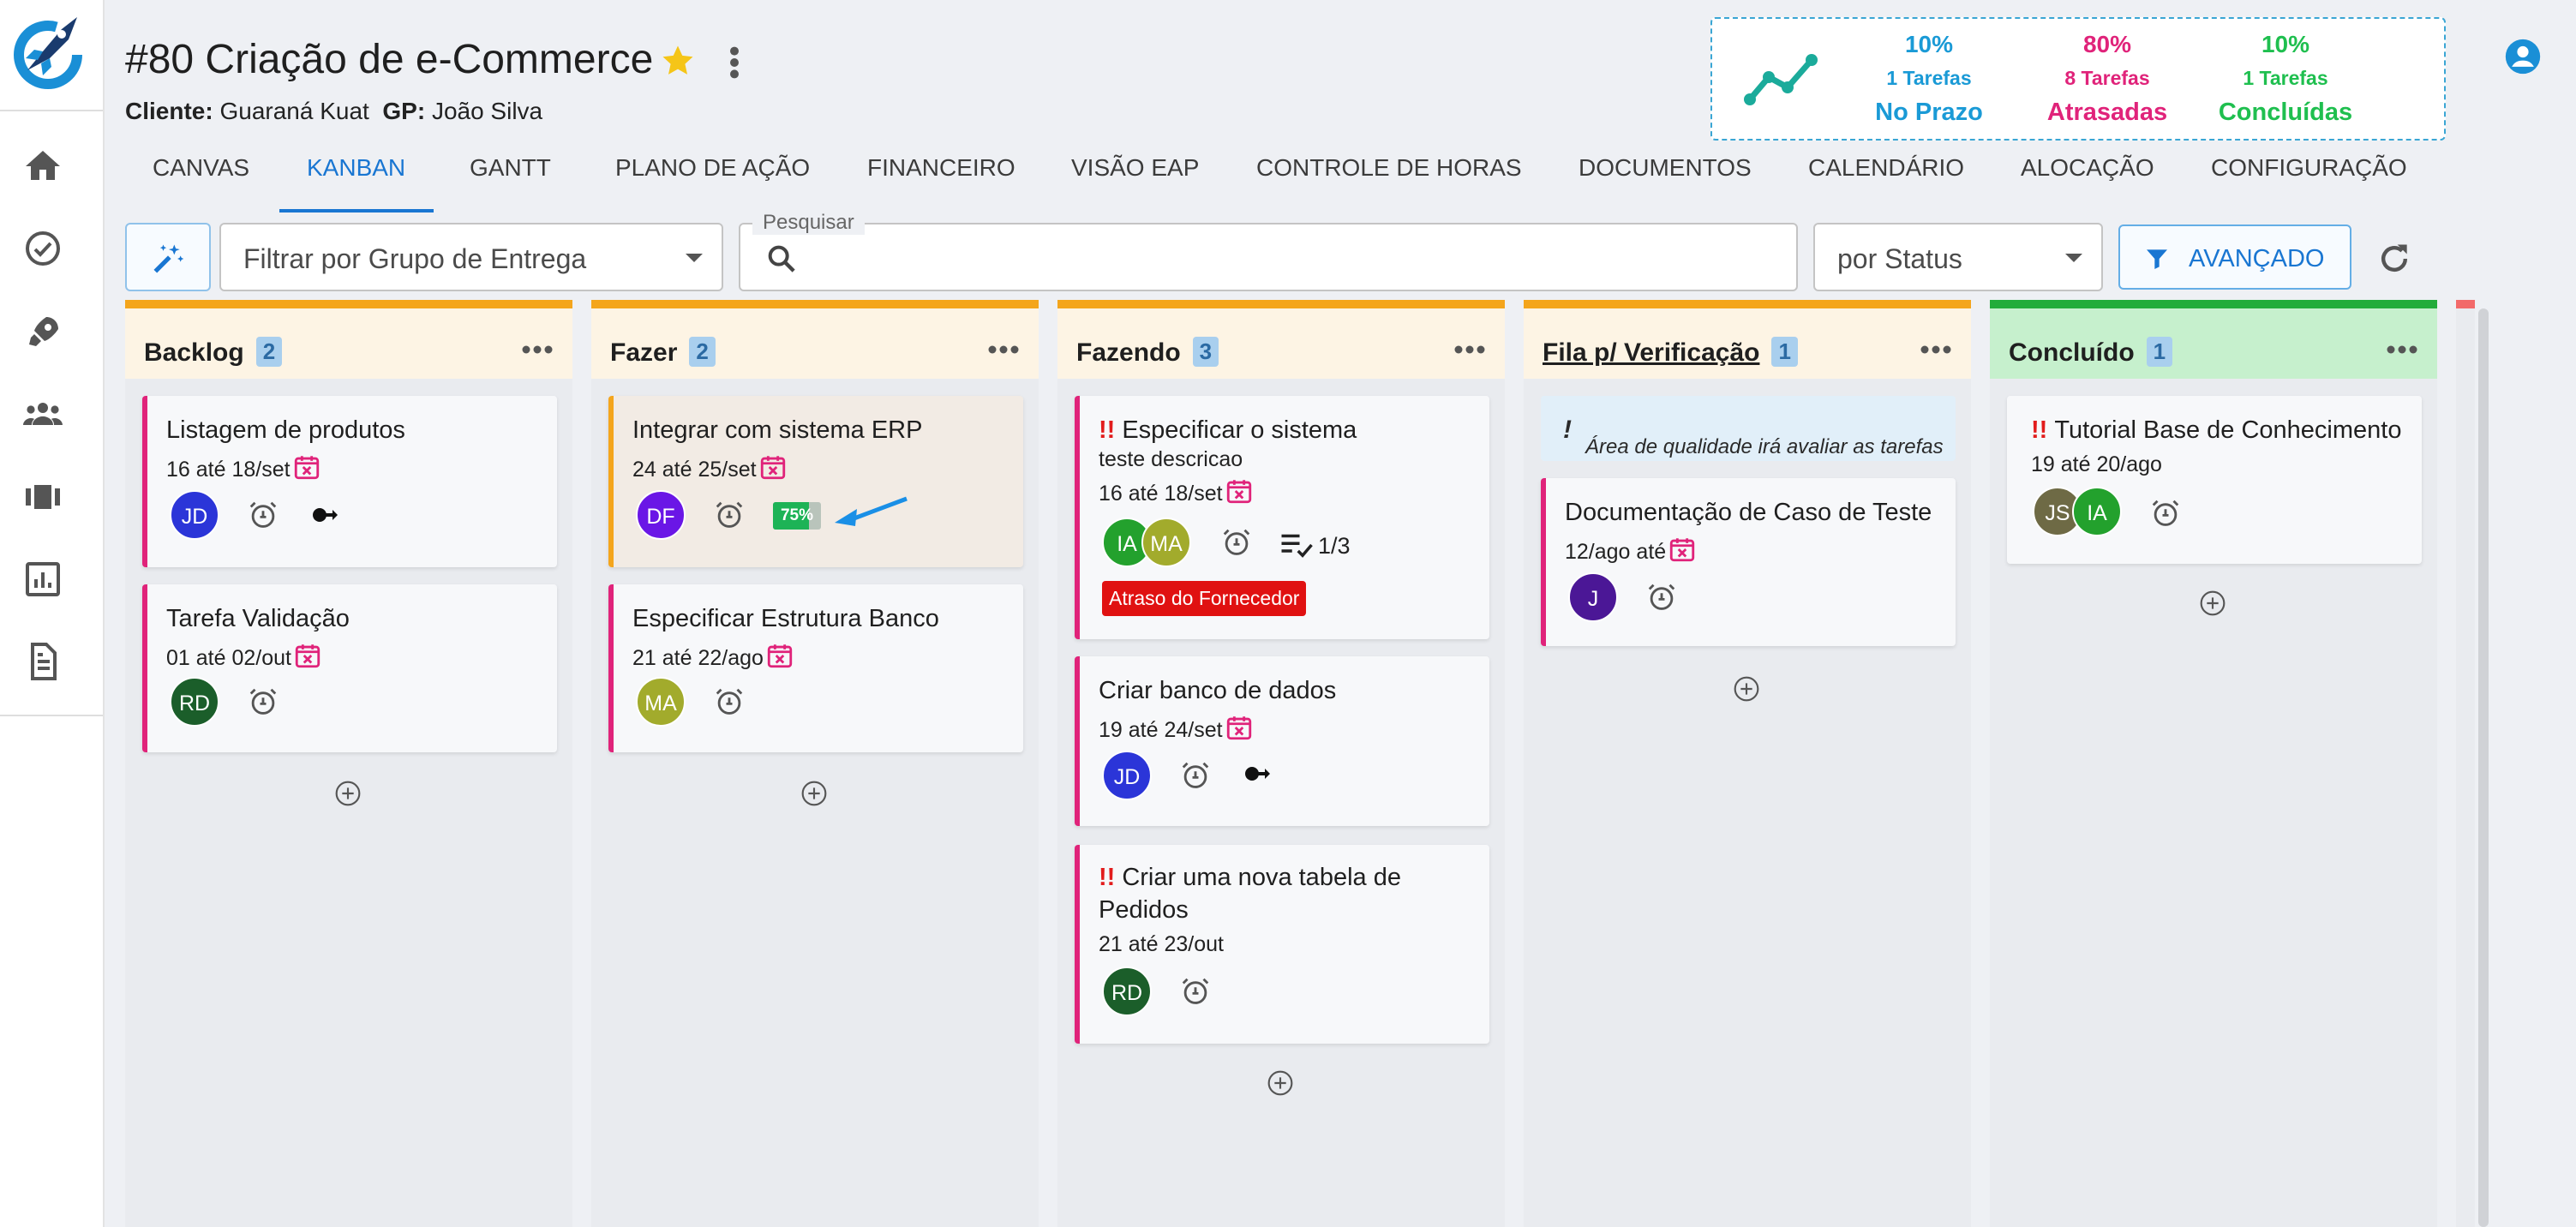  Describe the element at coordinates (2309, 167) in the screenshot. I see `tab-configuracao: CONFIGURAÇÃO` at that location.